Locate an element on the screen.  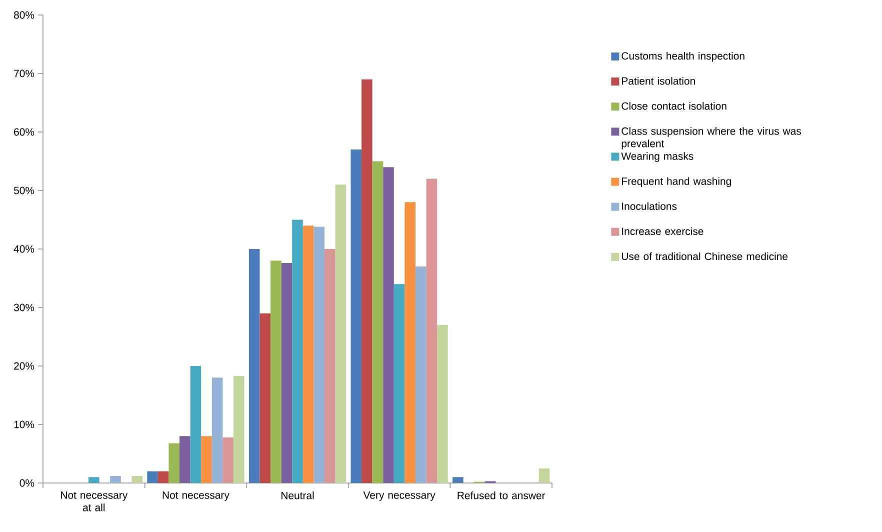
y-tick-label: 50% is located at coordinates (24, 190).